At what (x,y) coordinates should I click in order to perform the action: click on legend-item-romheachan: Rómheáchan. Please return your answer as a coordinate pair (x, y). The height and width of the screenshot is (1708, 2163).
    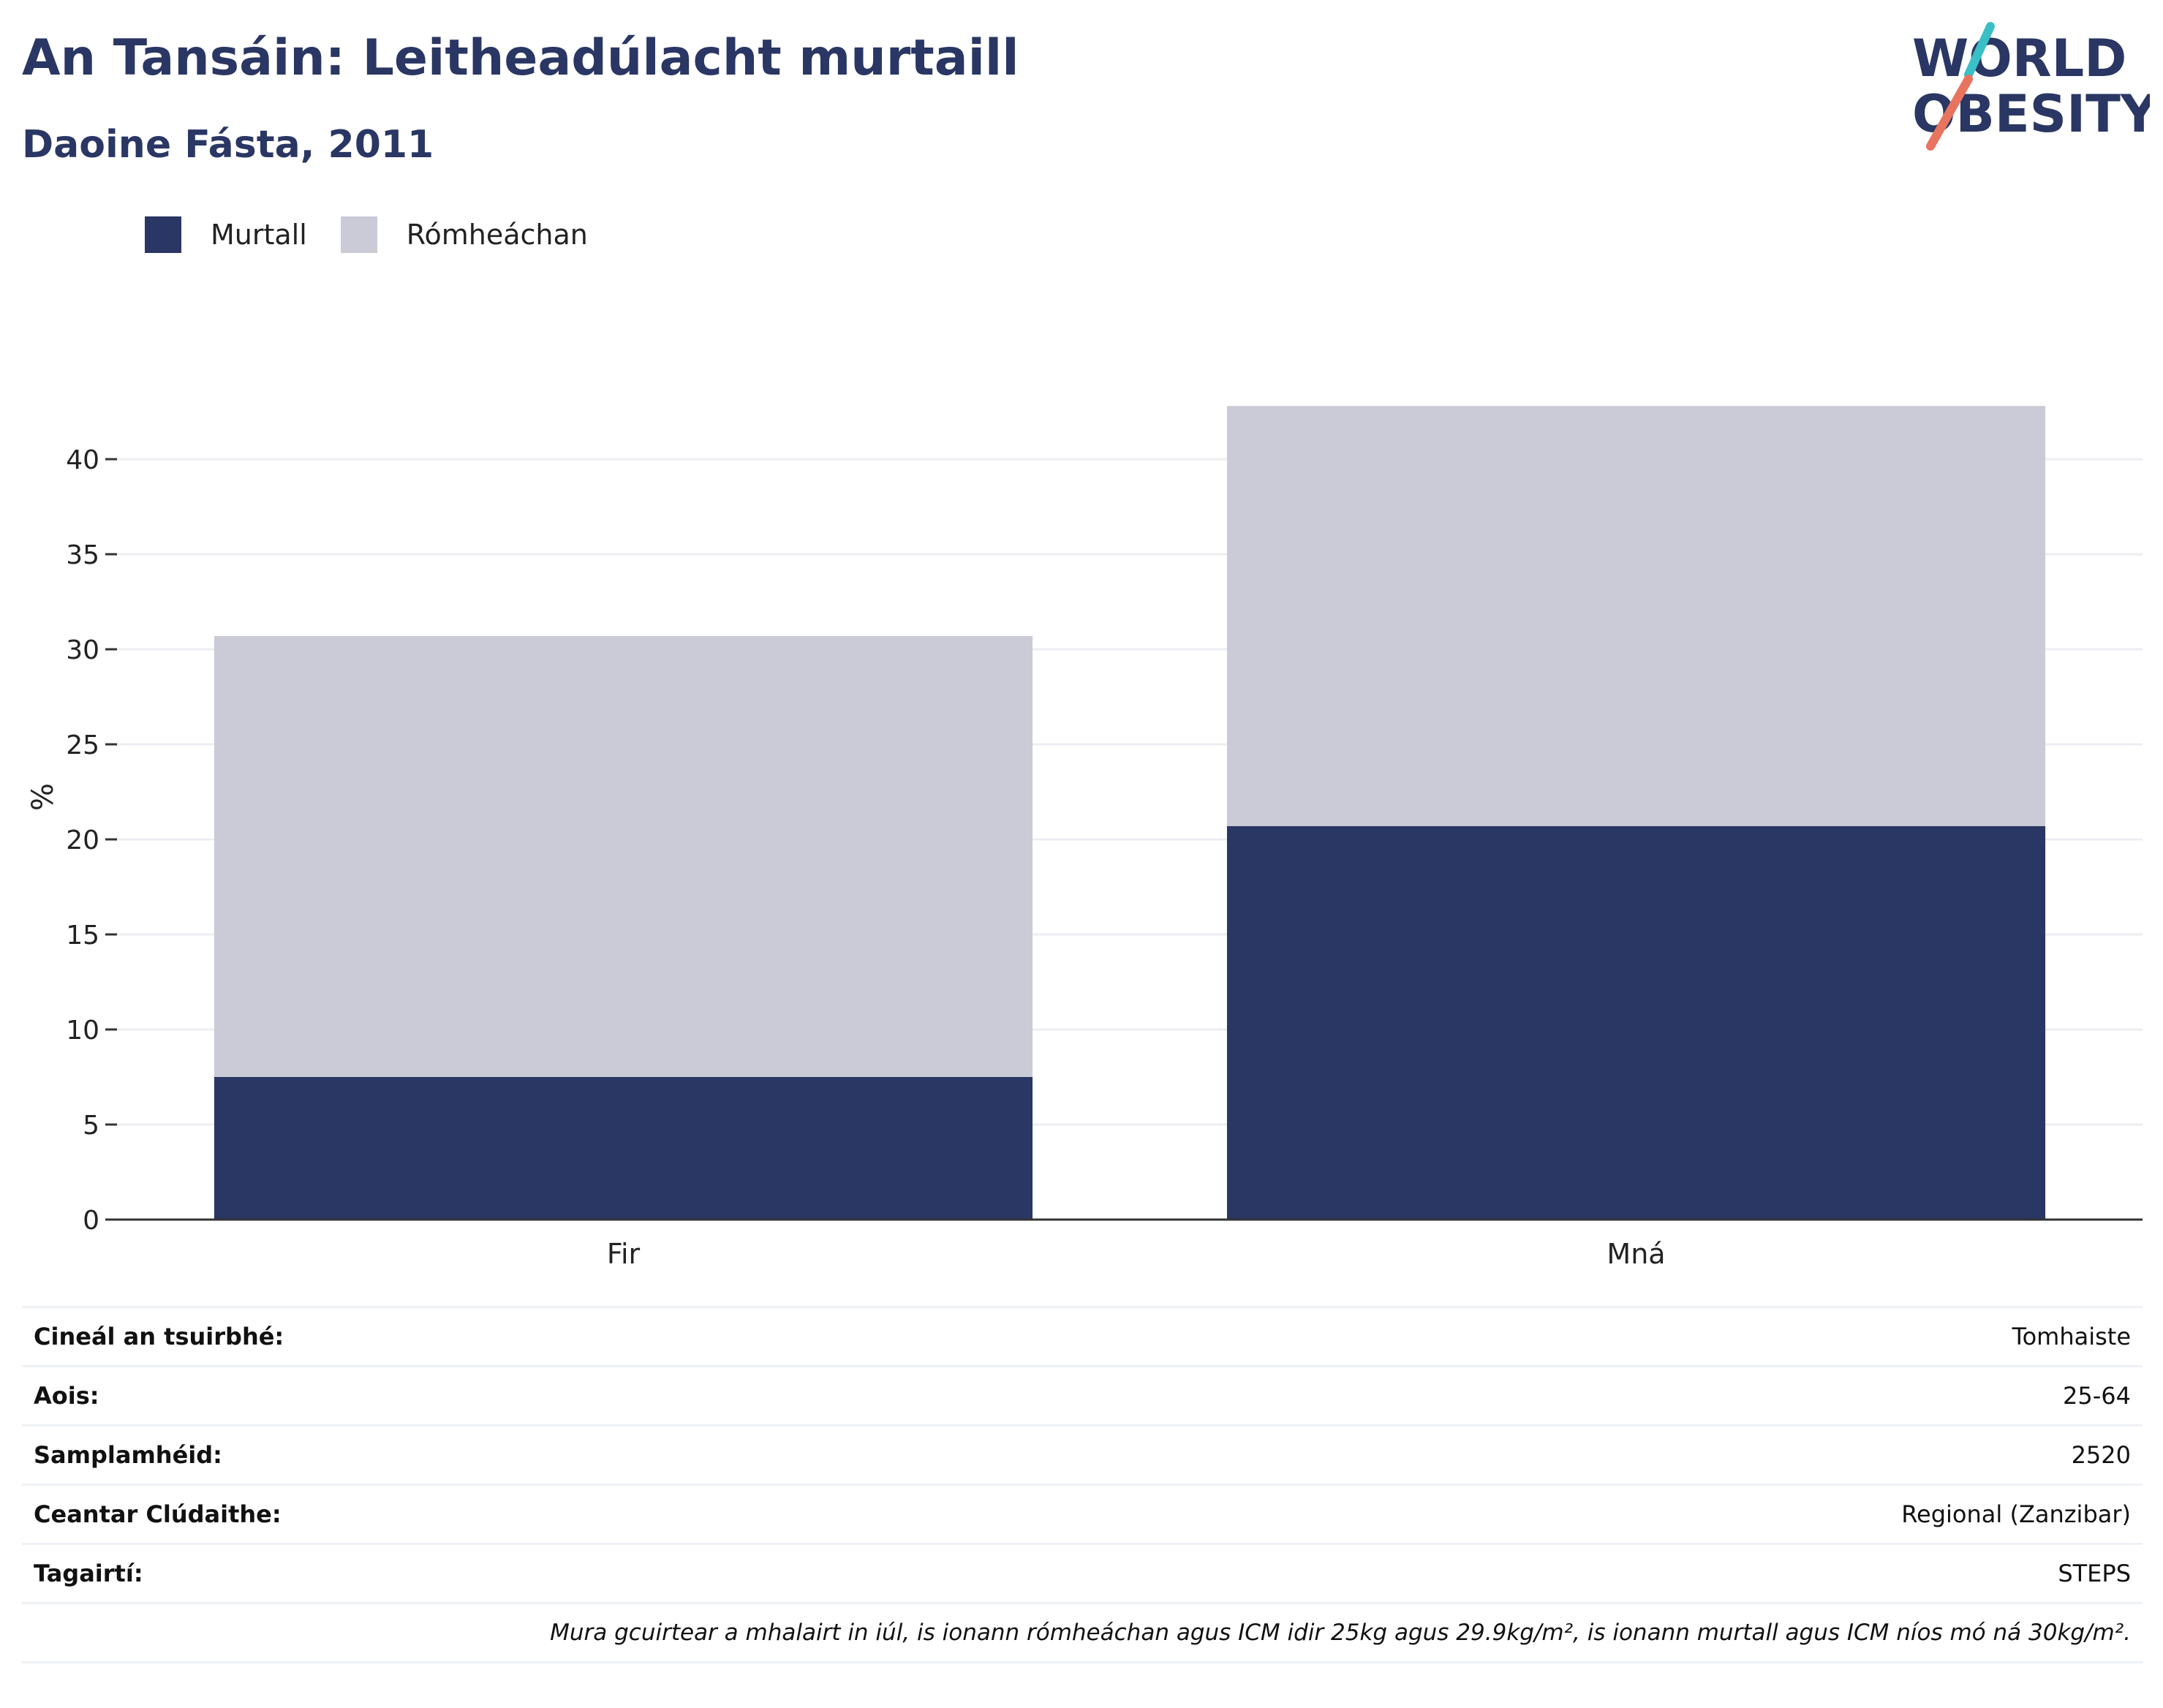
    Looking at the image, I should click on (464, 234).